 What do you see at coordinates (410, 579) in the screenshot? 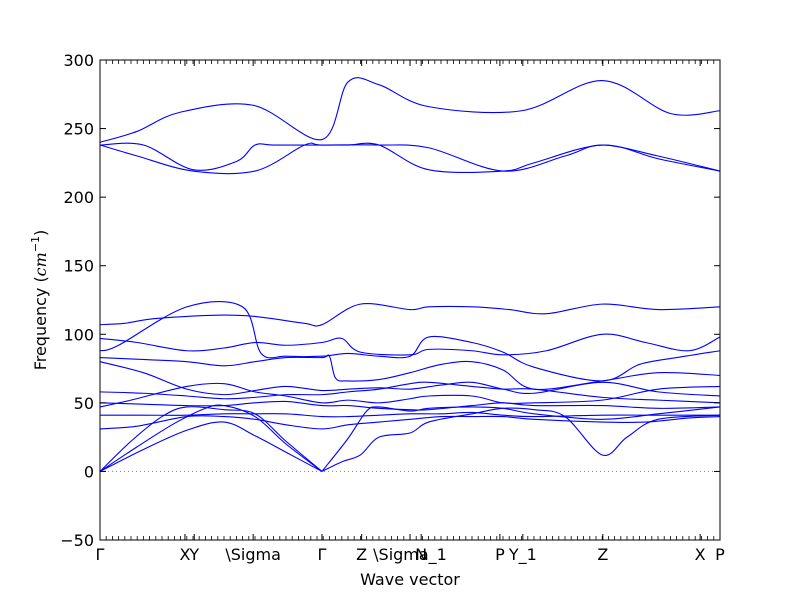
I see `x-axis-label: Wave vector` at bounding box center [410, 579].